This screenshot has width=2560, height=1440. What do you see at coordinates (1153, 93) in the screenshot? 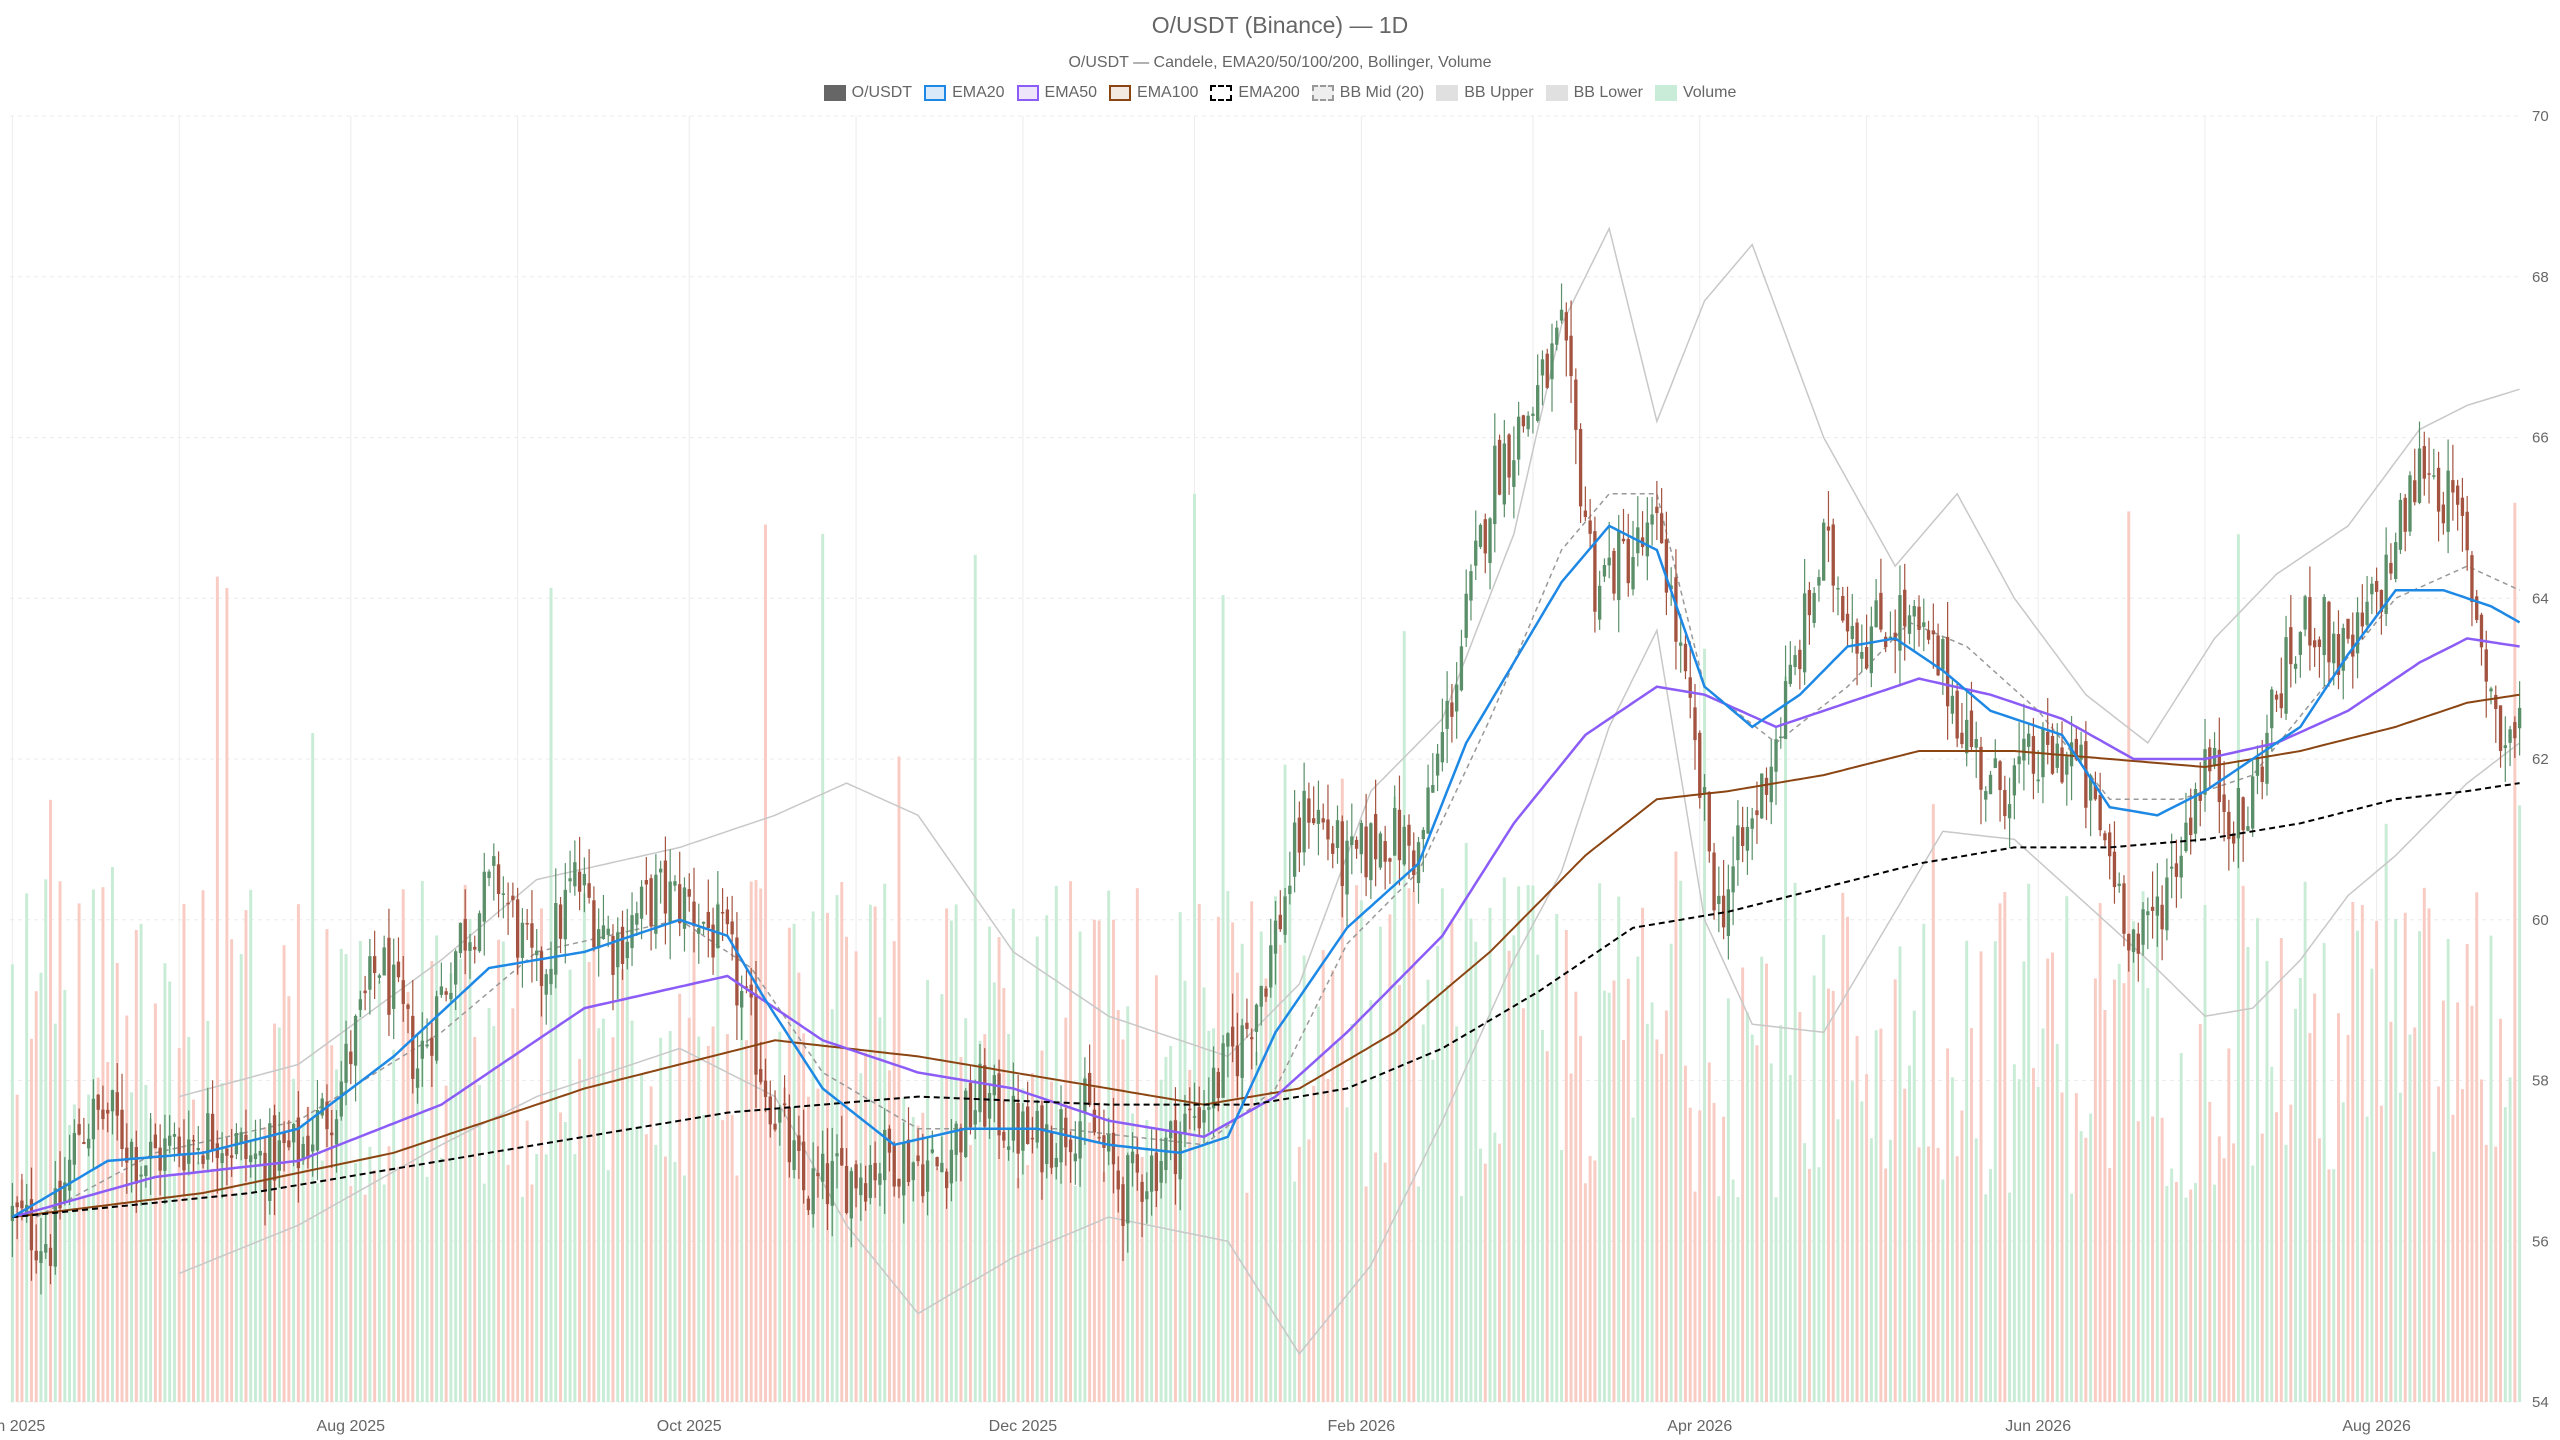
I see `legend-item: EMA100` at bounding box center [1153, 93].